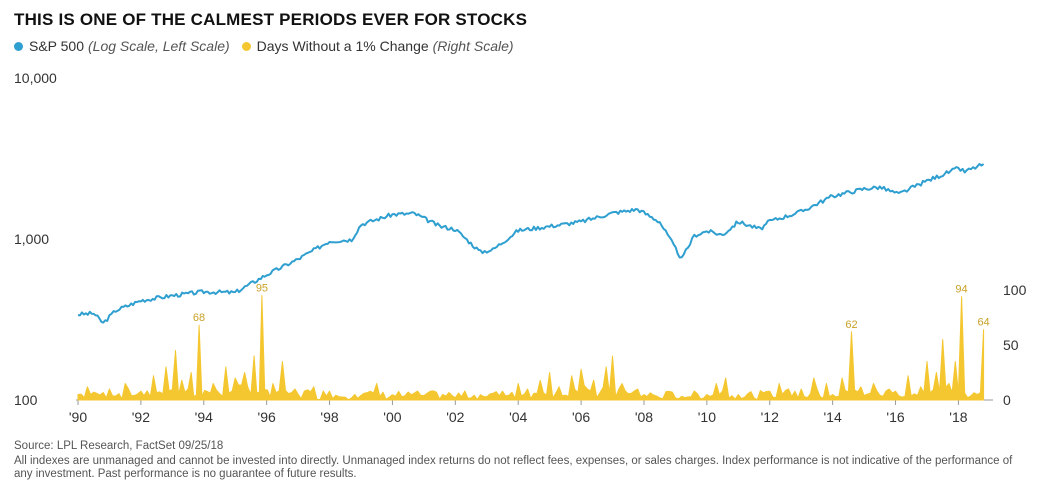 This screenshot has height=487, width=1044. I want to click on data-label: 68, so click(199, 318).